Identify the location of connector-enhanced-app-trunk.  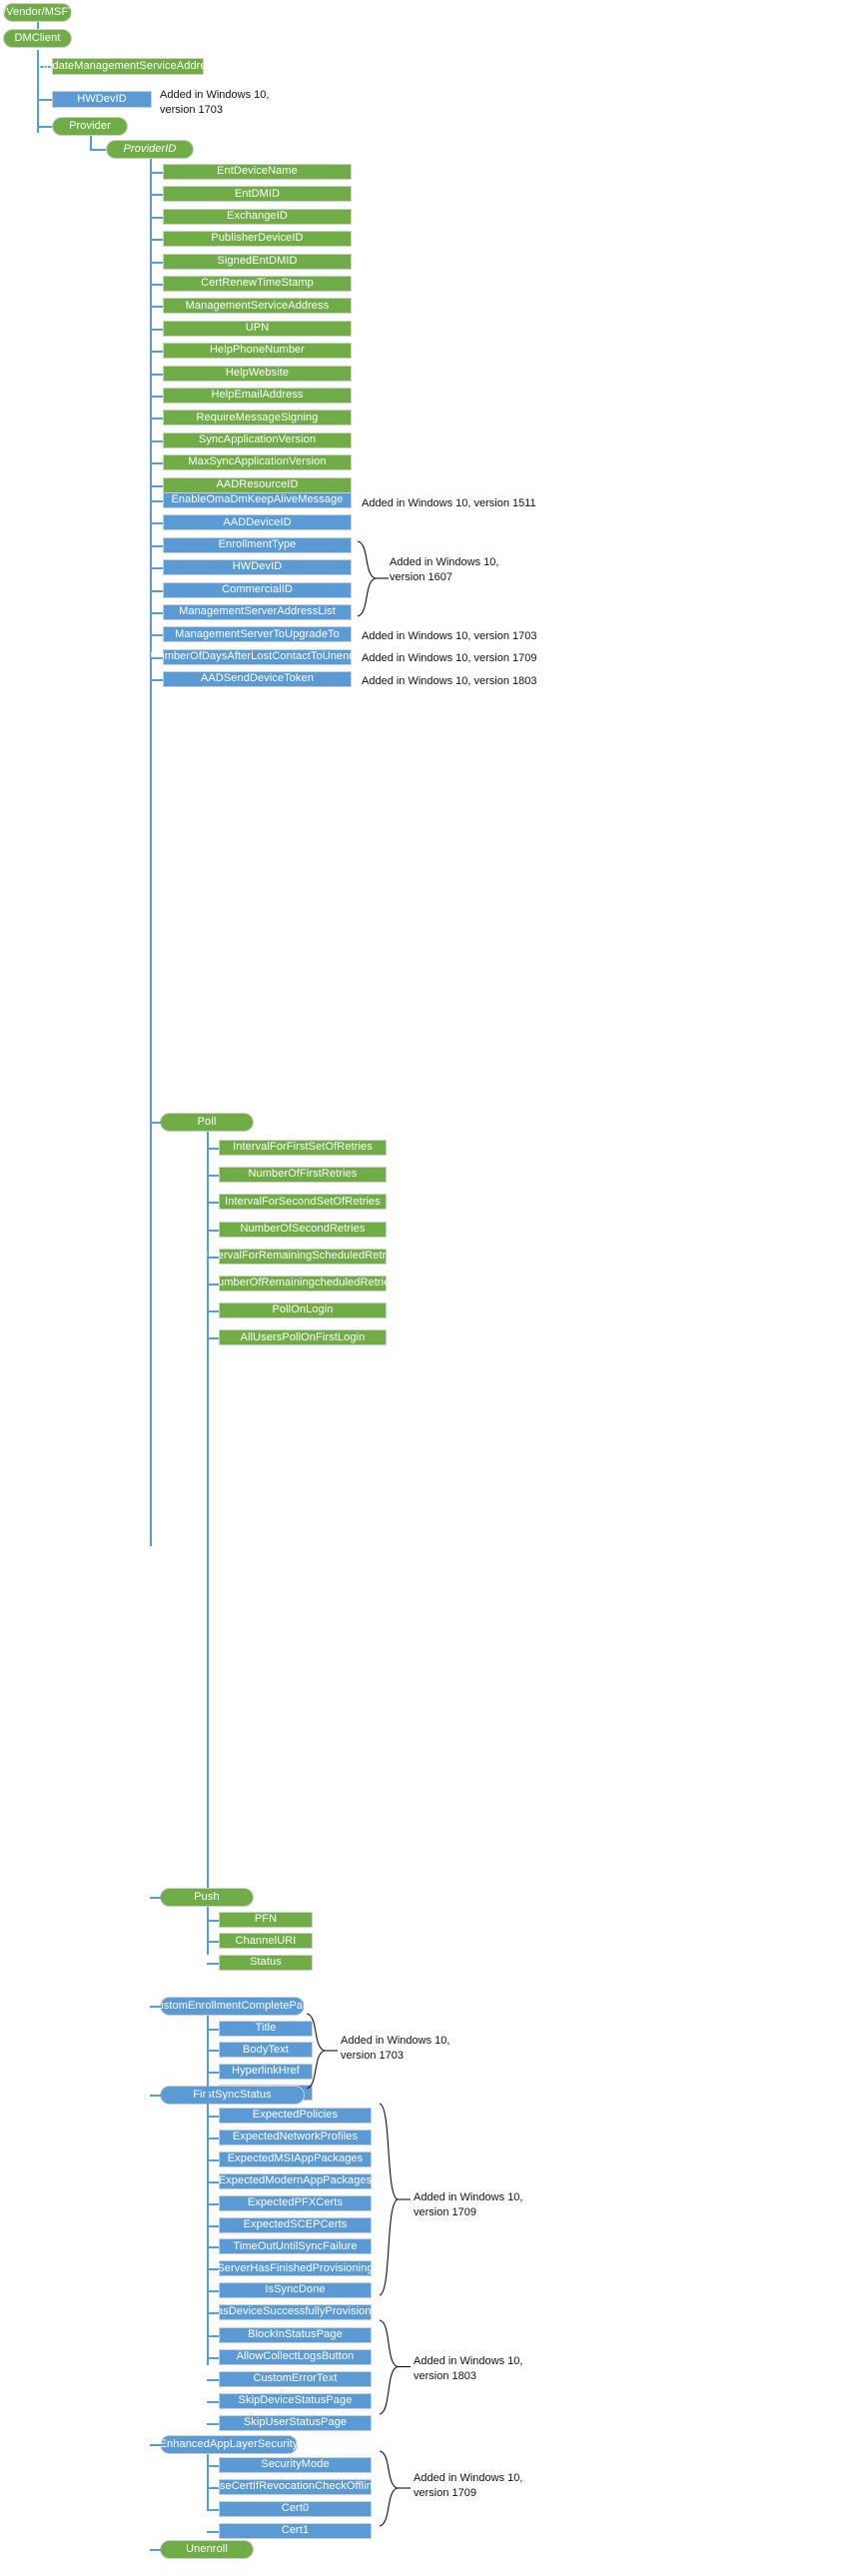
(208, 2481).